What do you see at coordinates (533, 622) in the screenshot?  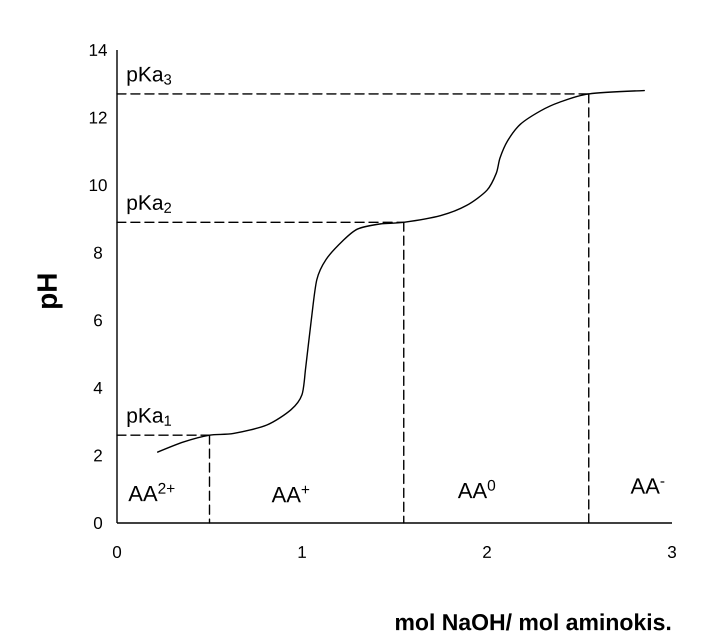 I see `x-axis-title: mol NaOH/ mol aminokis.` at bounding box center [533, 622].